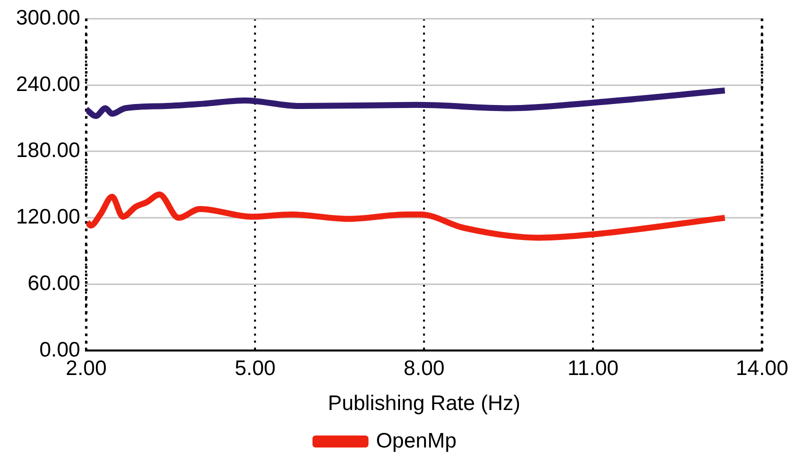 The height and width of the screenshot is (462, 812). Describe the element at coordinates (48, 150) in the screenshot. I see `y-tick-label: 180.00` at that location.